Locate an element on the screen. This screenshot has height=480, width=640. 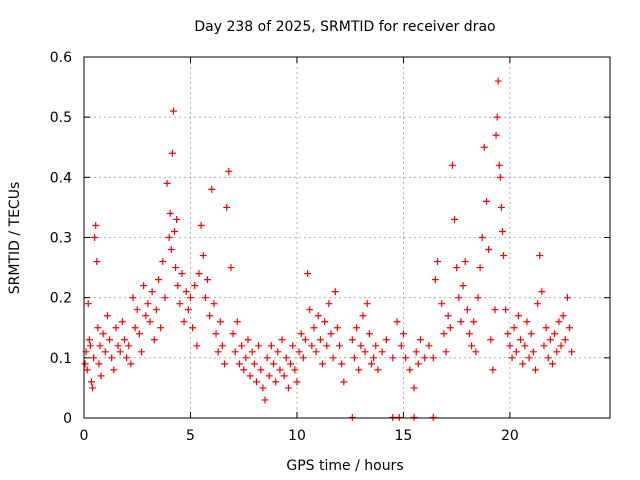
x-tick-label: 15 is located at coordinates (404, 436).